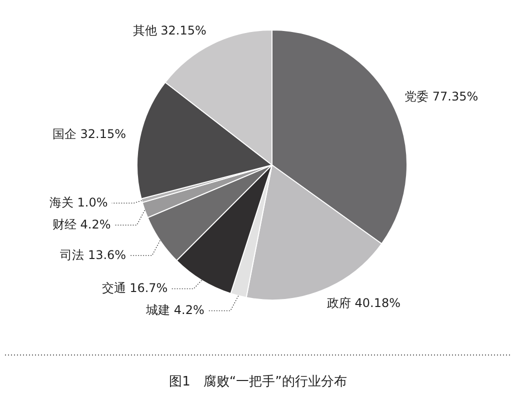  I want to click on slice-label: 交通 16.7%, so click(135, 288).